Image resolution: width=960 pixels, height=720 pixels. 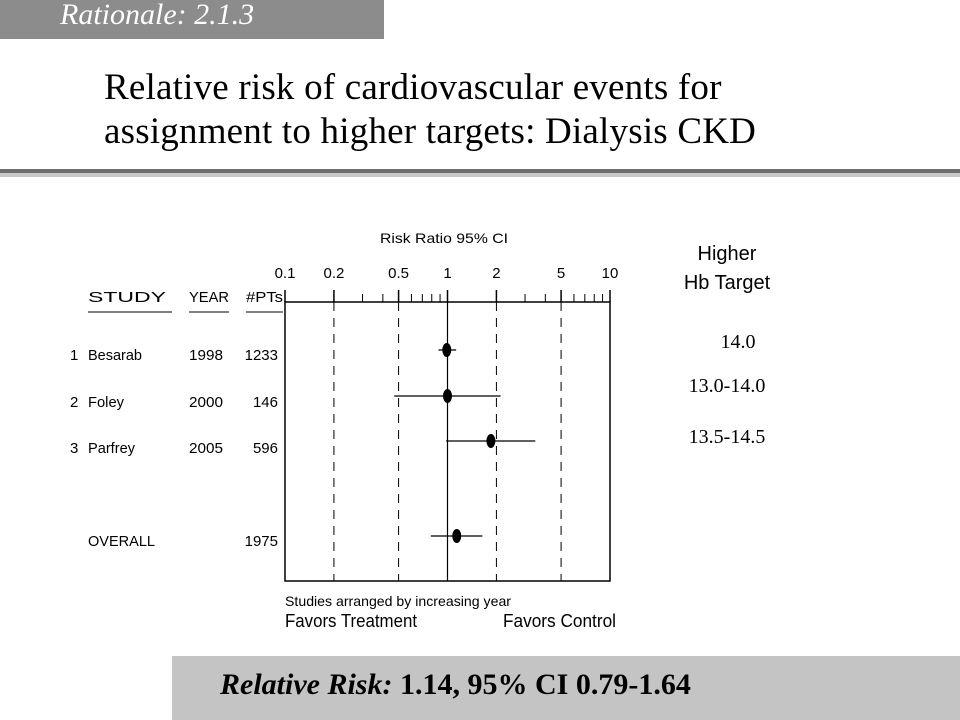 I want to click on title-divider, so click(x=480, y=171).